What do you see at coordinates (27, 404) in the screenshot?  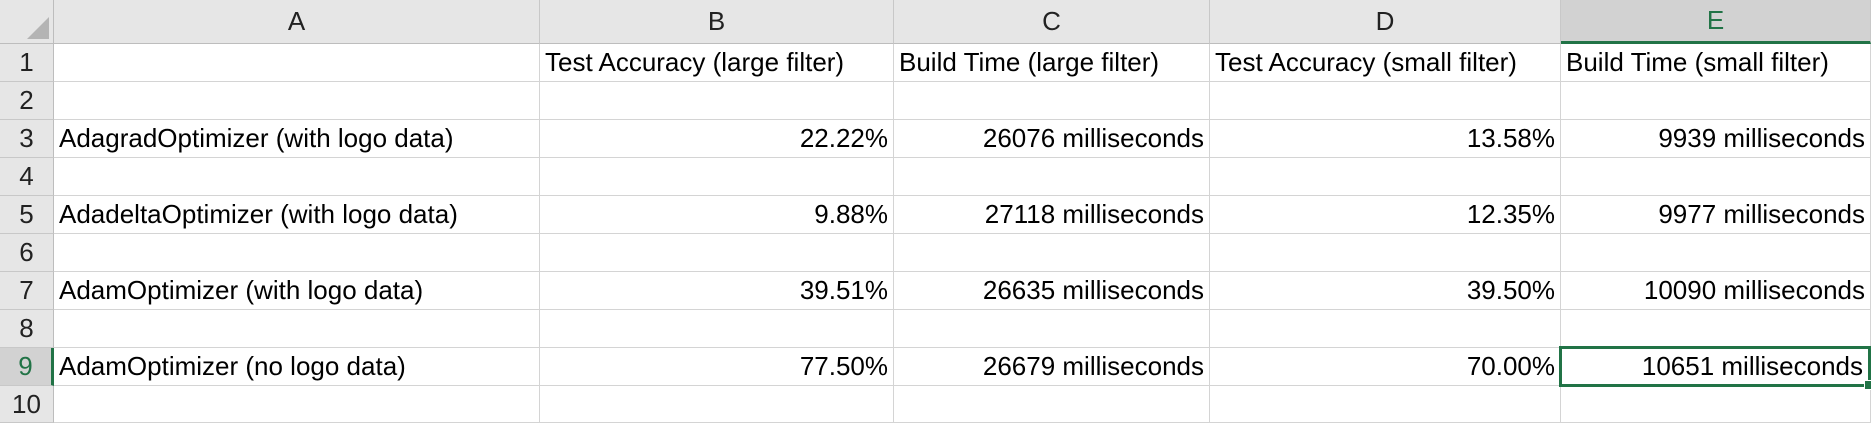 I see `row-header-10: 10` at bounding box center [27, 404].